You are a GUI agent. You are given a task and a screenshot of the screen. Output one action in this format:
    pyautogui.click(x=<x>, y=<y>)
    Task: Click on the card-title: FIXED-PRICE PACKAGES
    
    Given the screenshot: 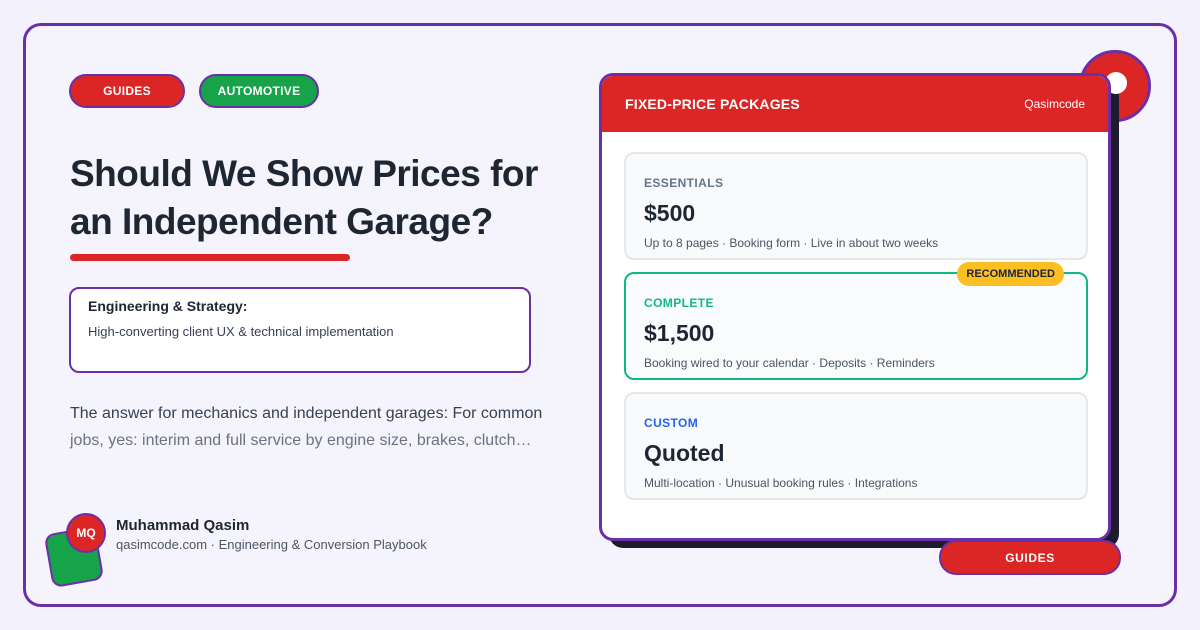 What is the action you would take?
    pyautogui.click(x=712, y=104)
    